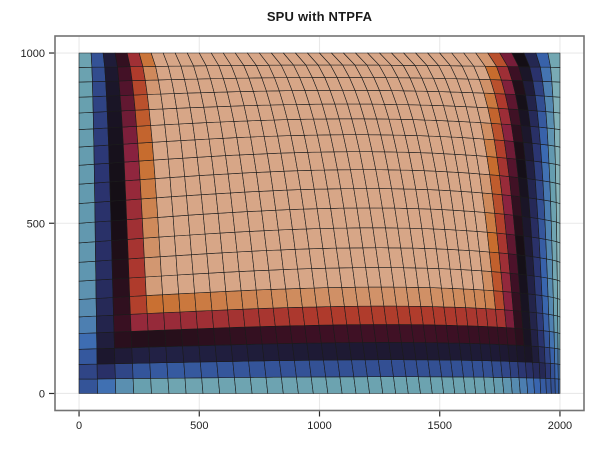 The width and height of the screenshot is (600, 450). I want to click on y-tick-label: 500, so click(36, 224).